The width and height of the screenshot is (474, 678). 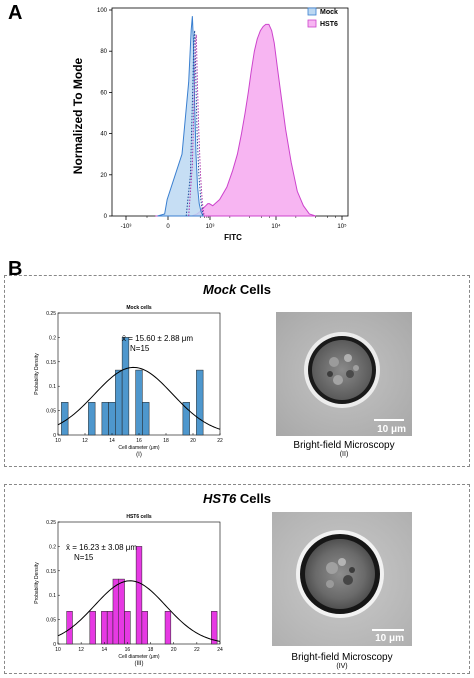 What do you see at coordinates (78, 115) in the screenshot?
I see `y-axis-label: Normalized To Mode` at bounding box center [78, 115].